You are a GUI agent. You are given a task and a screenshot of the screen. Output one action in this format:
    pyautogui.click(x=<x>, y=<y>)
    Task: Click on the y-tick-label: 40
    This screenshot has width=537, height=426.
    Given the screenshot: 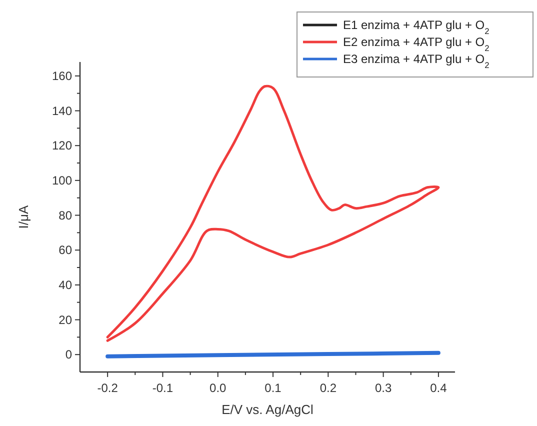 What is the action you would take?
    pyautogui.click(x=65, y=285)
    